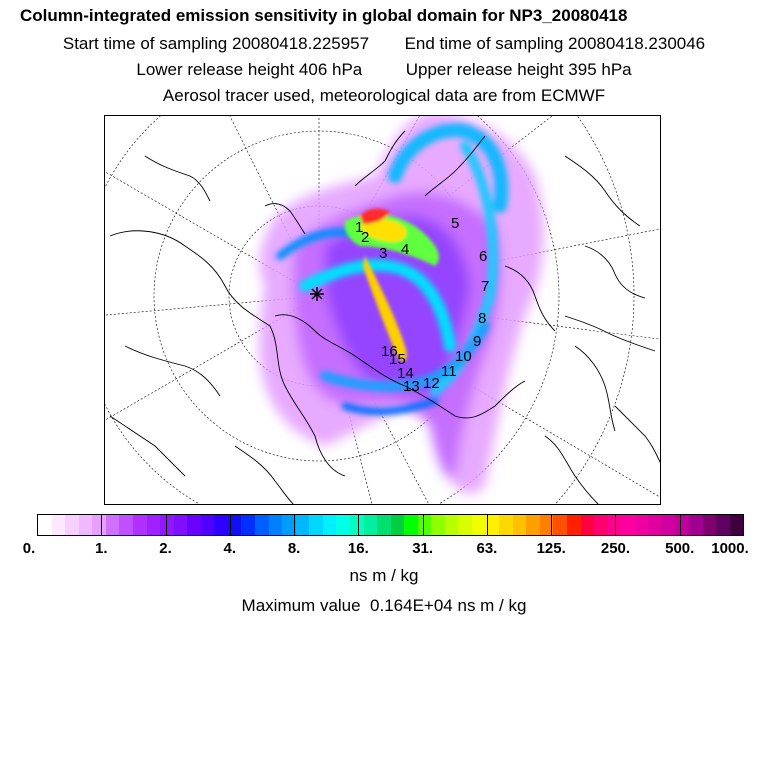  What do you see at coordinates (463, 356) in the screenshot?
I see `trajectory-label: 10` at bounding box center [463, 356].